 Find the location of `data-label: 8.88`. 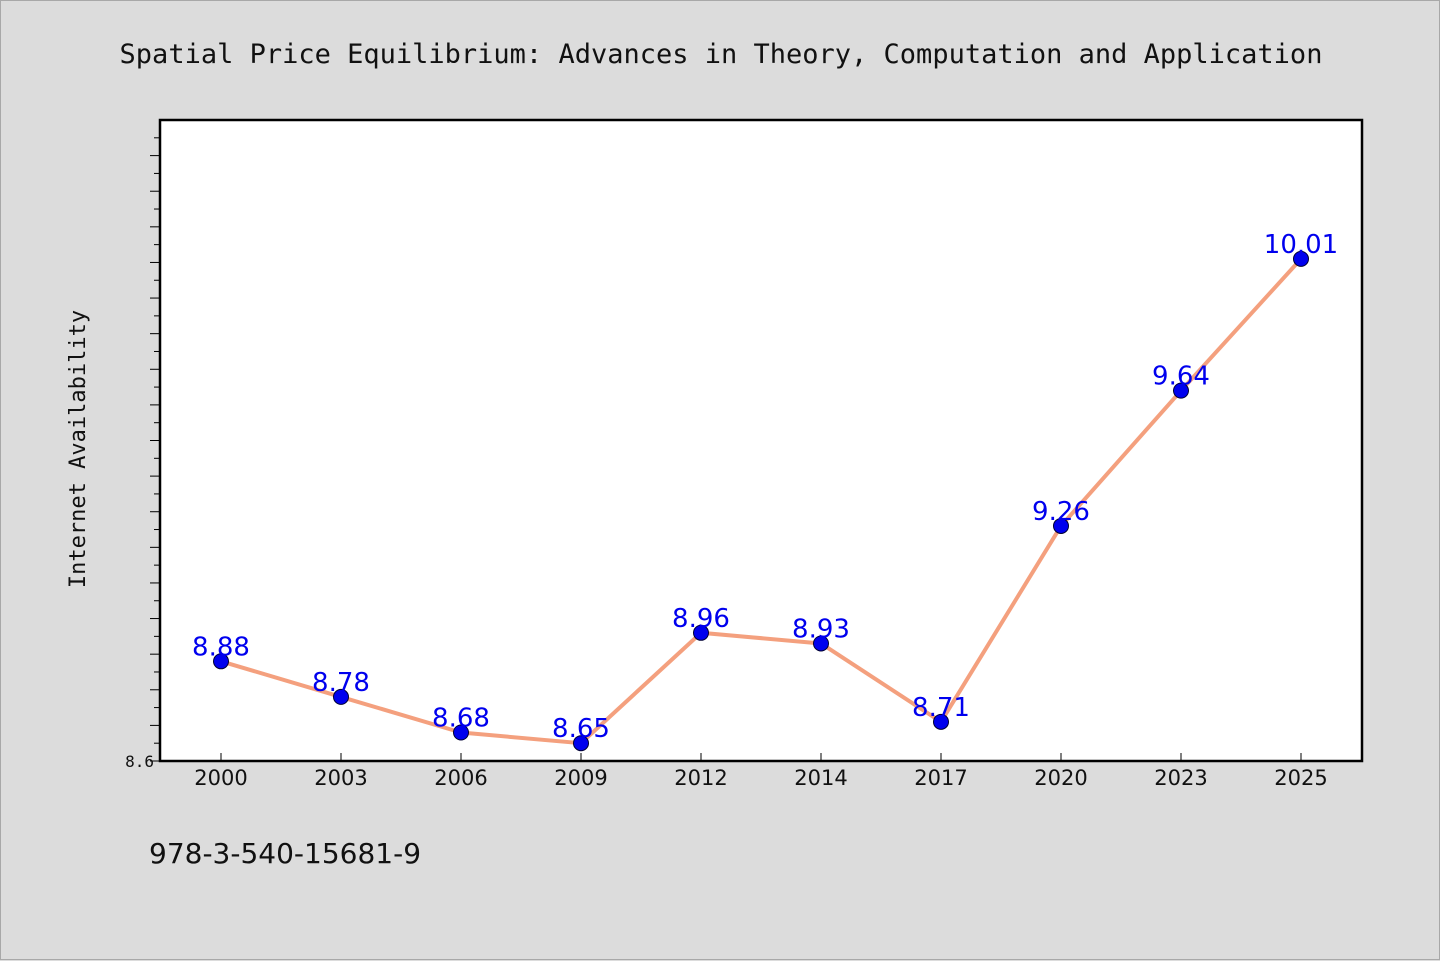

data-label: 8.88 is located at coordinates (221, 647).